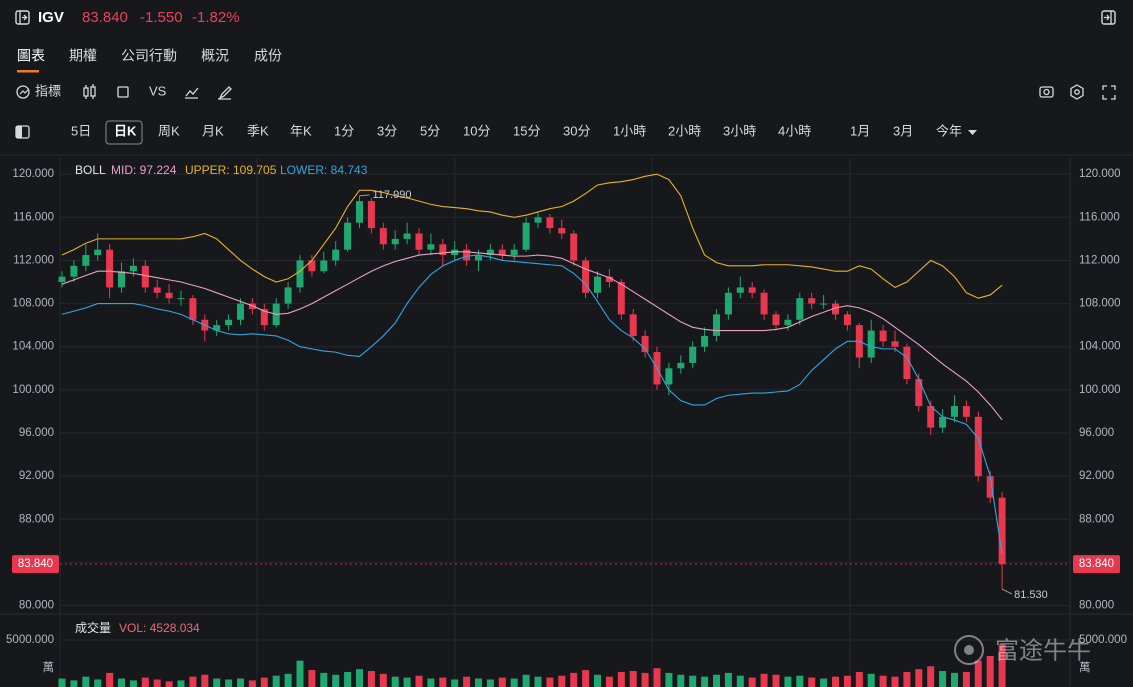 Image resolution: width=1133 pixels, height=687 pixels. What do you see at coordinates (344, 130) in the screenshot?
I see `period: 1分` at bounding box center [344, 130].